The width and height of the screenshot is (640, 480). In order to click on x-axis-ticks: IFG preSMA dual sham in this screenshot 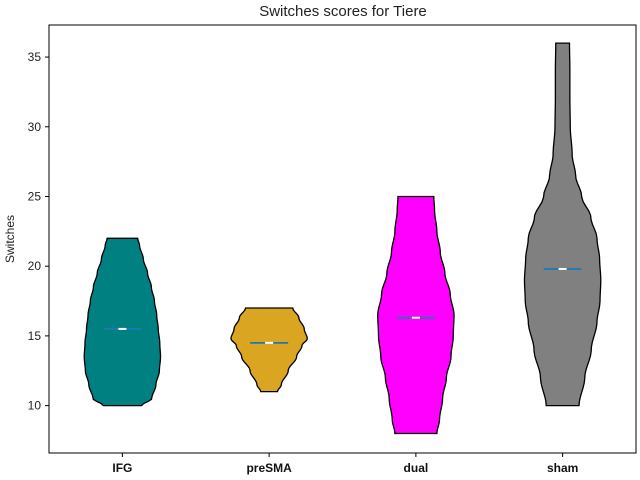, I will do `click(345, 464)`.